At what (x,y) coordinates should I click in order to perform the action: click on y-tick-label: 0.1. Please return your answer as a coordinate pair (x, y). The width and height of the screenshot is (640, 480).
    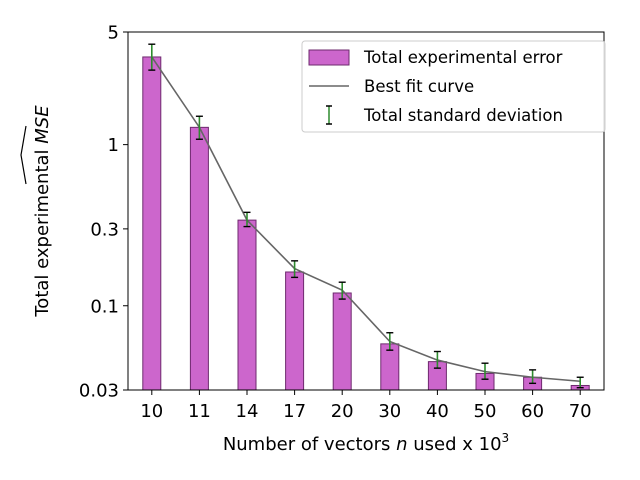
    Looking at the image, I should click on (104, 306).